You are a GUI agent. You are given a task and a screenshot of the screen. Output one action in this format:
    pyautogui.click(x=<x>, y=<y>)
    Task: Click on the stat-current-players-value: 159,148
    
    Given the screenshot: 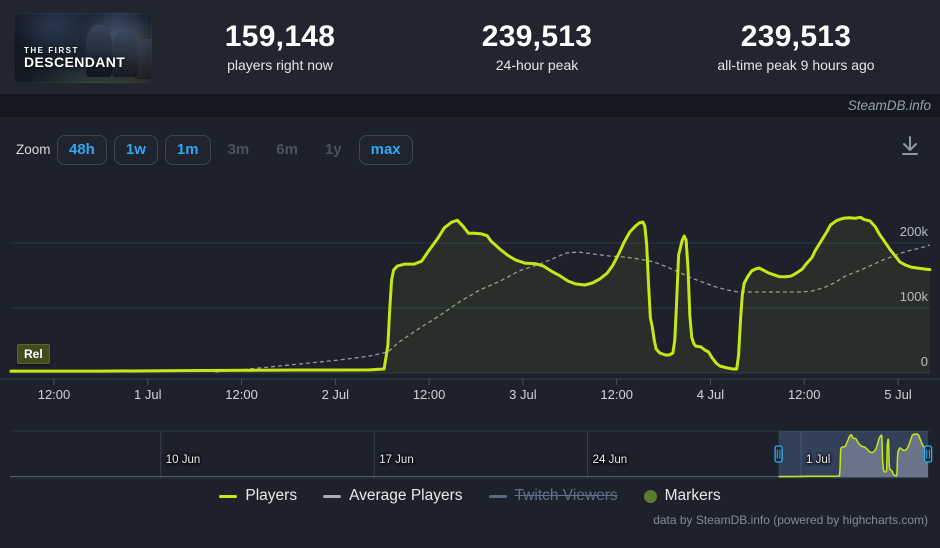 What is the action you would take?
    pyautogui.click(x=280, y=36)
    